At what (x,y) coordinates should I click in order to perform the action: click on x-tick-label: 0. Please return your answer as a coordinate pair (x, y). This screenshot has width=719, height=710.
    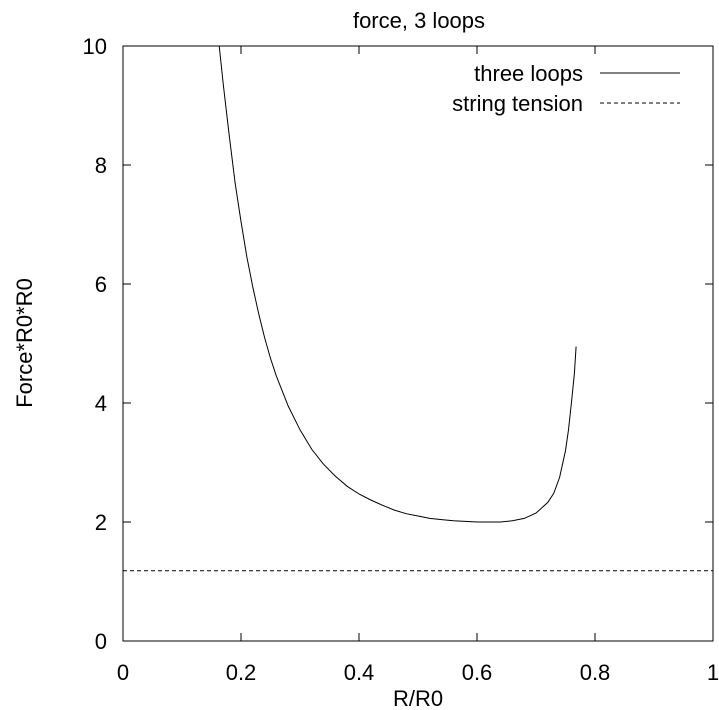
    Looking at the image, I should click on (123, 672).